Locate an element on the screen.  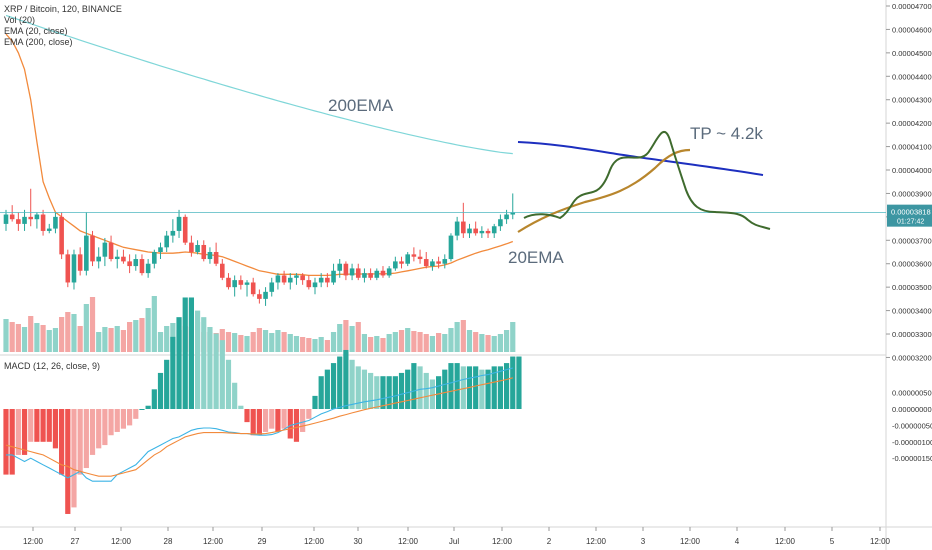
price-tick-label: 0.00003200 is located at coordinates (912, 357).